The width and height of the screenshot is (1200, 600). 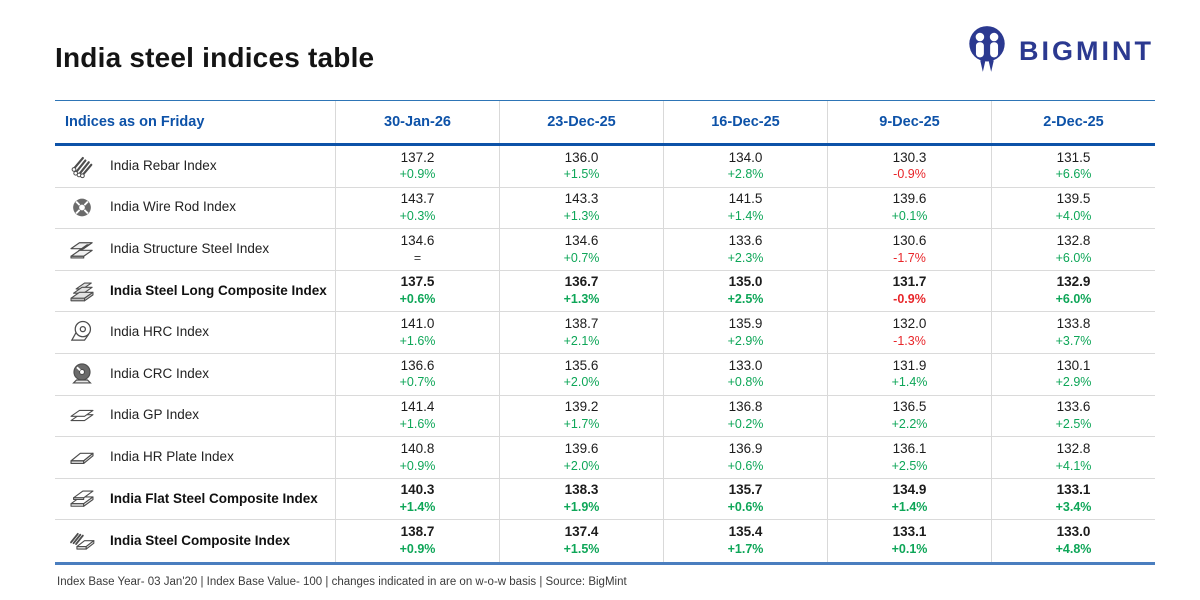 What do you see at coordinates (417, 257) in the screenshot?
I see `index-wow-change: =` at bounding box center [417, 257].